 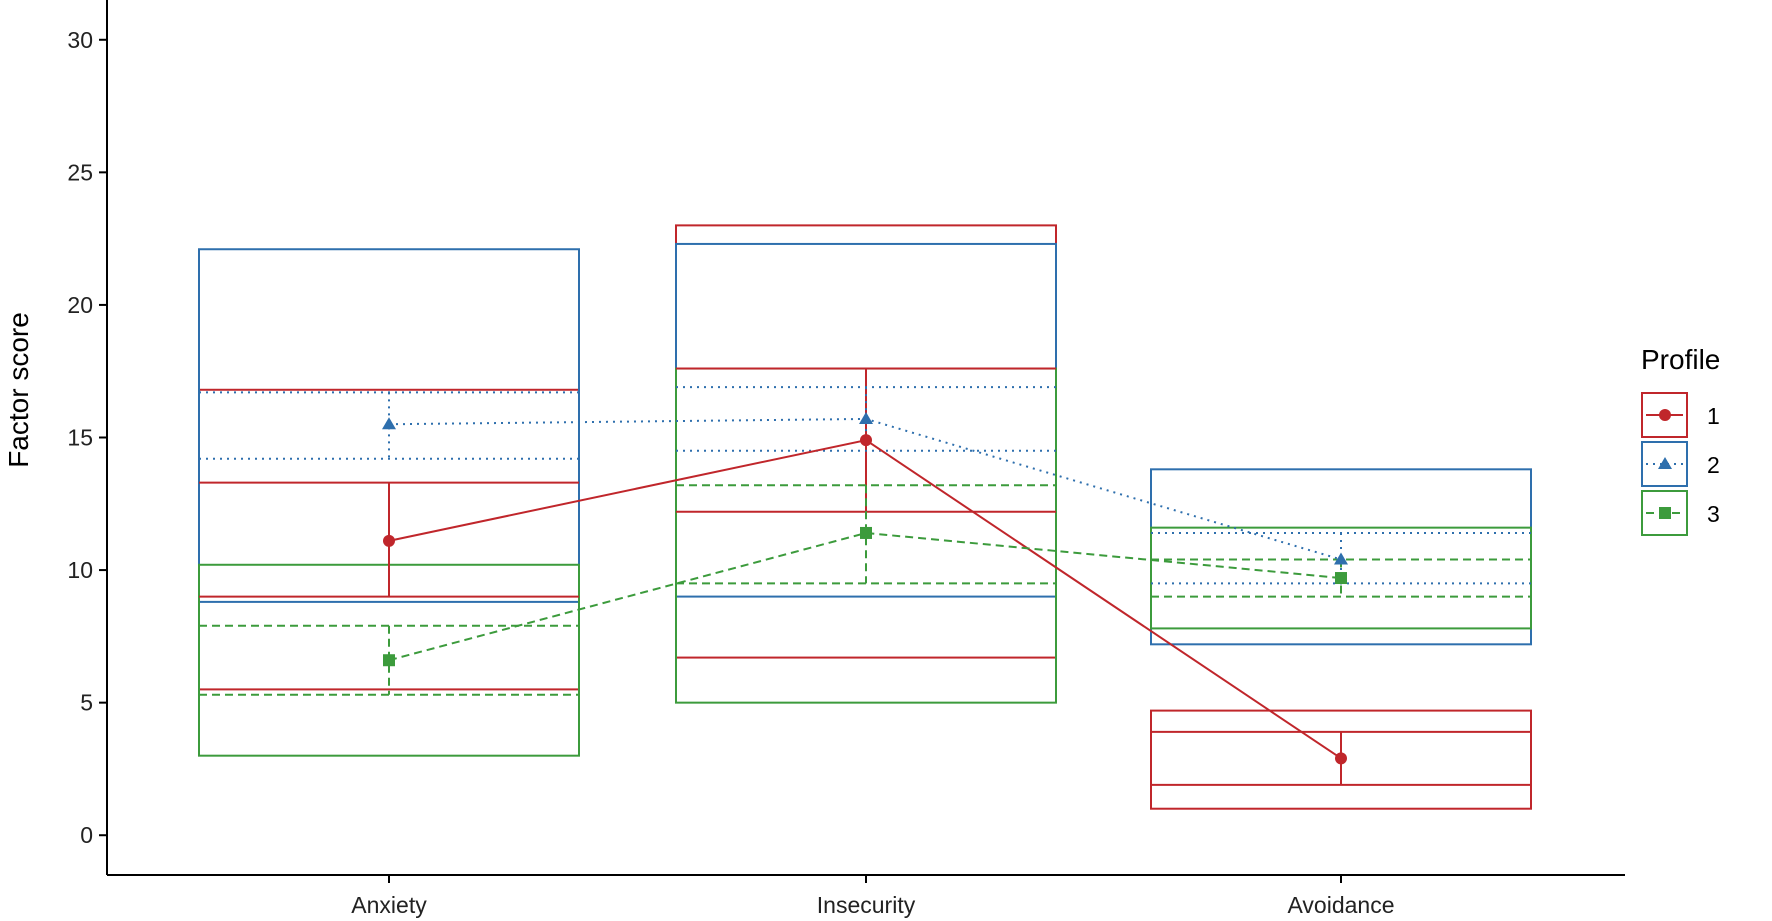 I want to click on x-tick-label: Insecurity, so click(x=866, y=905).